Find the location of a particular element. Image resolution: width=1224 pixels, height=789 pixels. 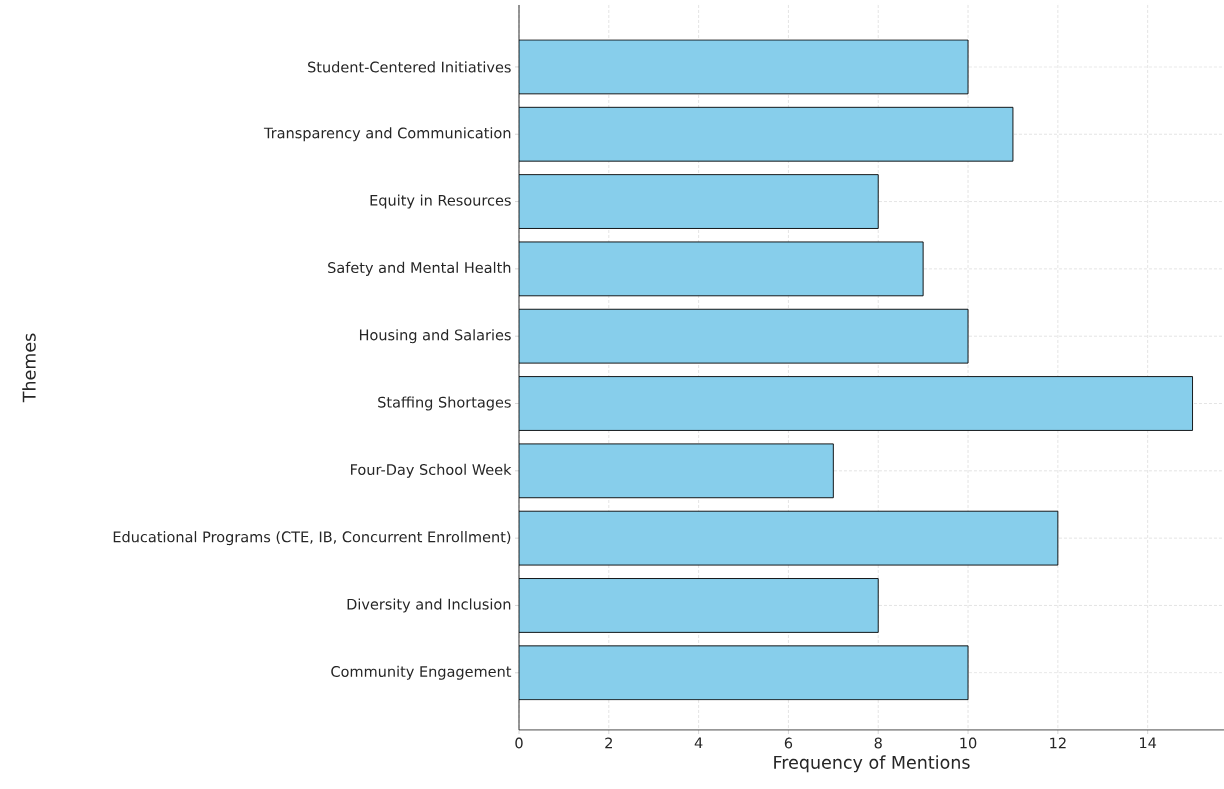

y-tick-label: Student-Centered Initiatives is located at coordinates (409, 67).